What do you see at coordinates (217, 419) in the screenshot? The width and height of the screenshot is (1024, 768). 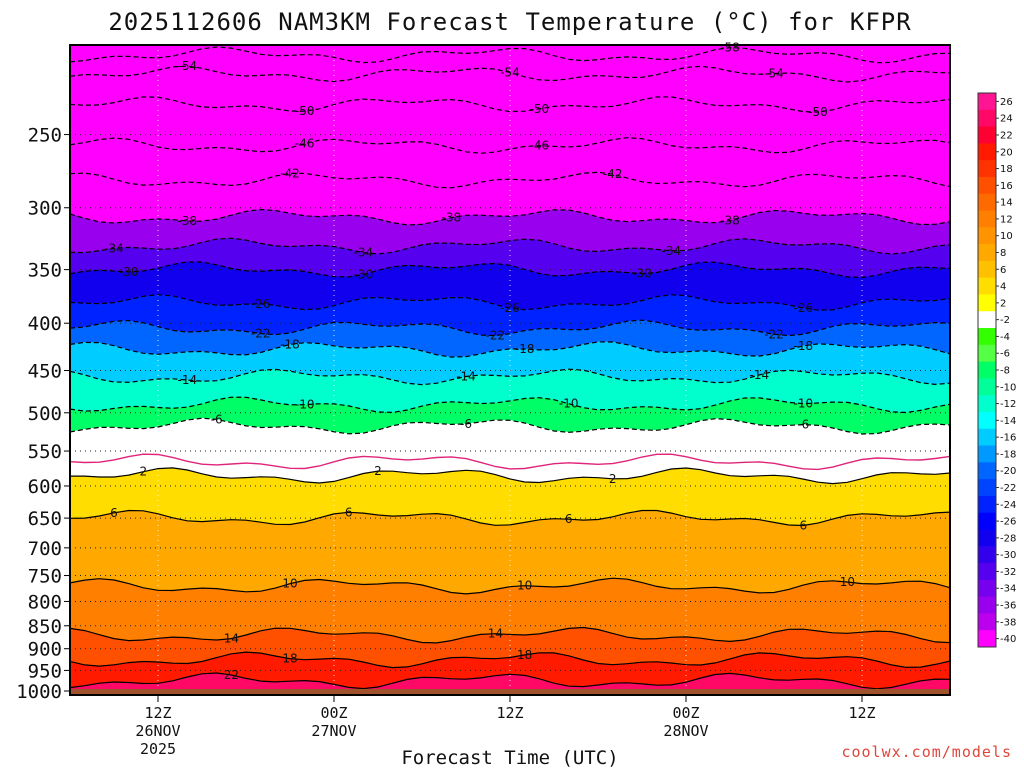 I see `isotherm-label: -6` at bounding box center [217, 419].